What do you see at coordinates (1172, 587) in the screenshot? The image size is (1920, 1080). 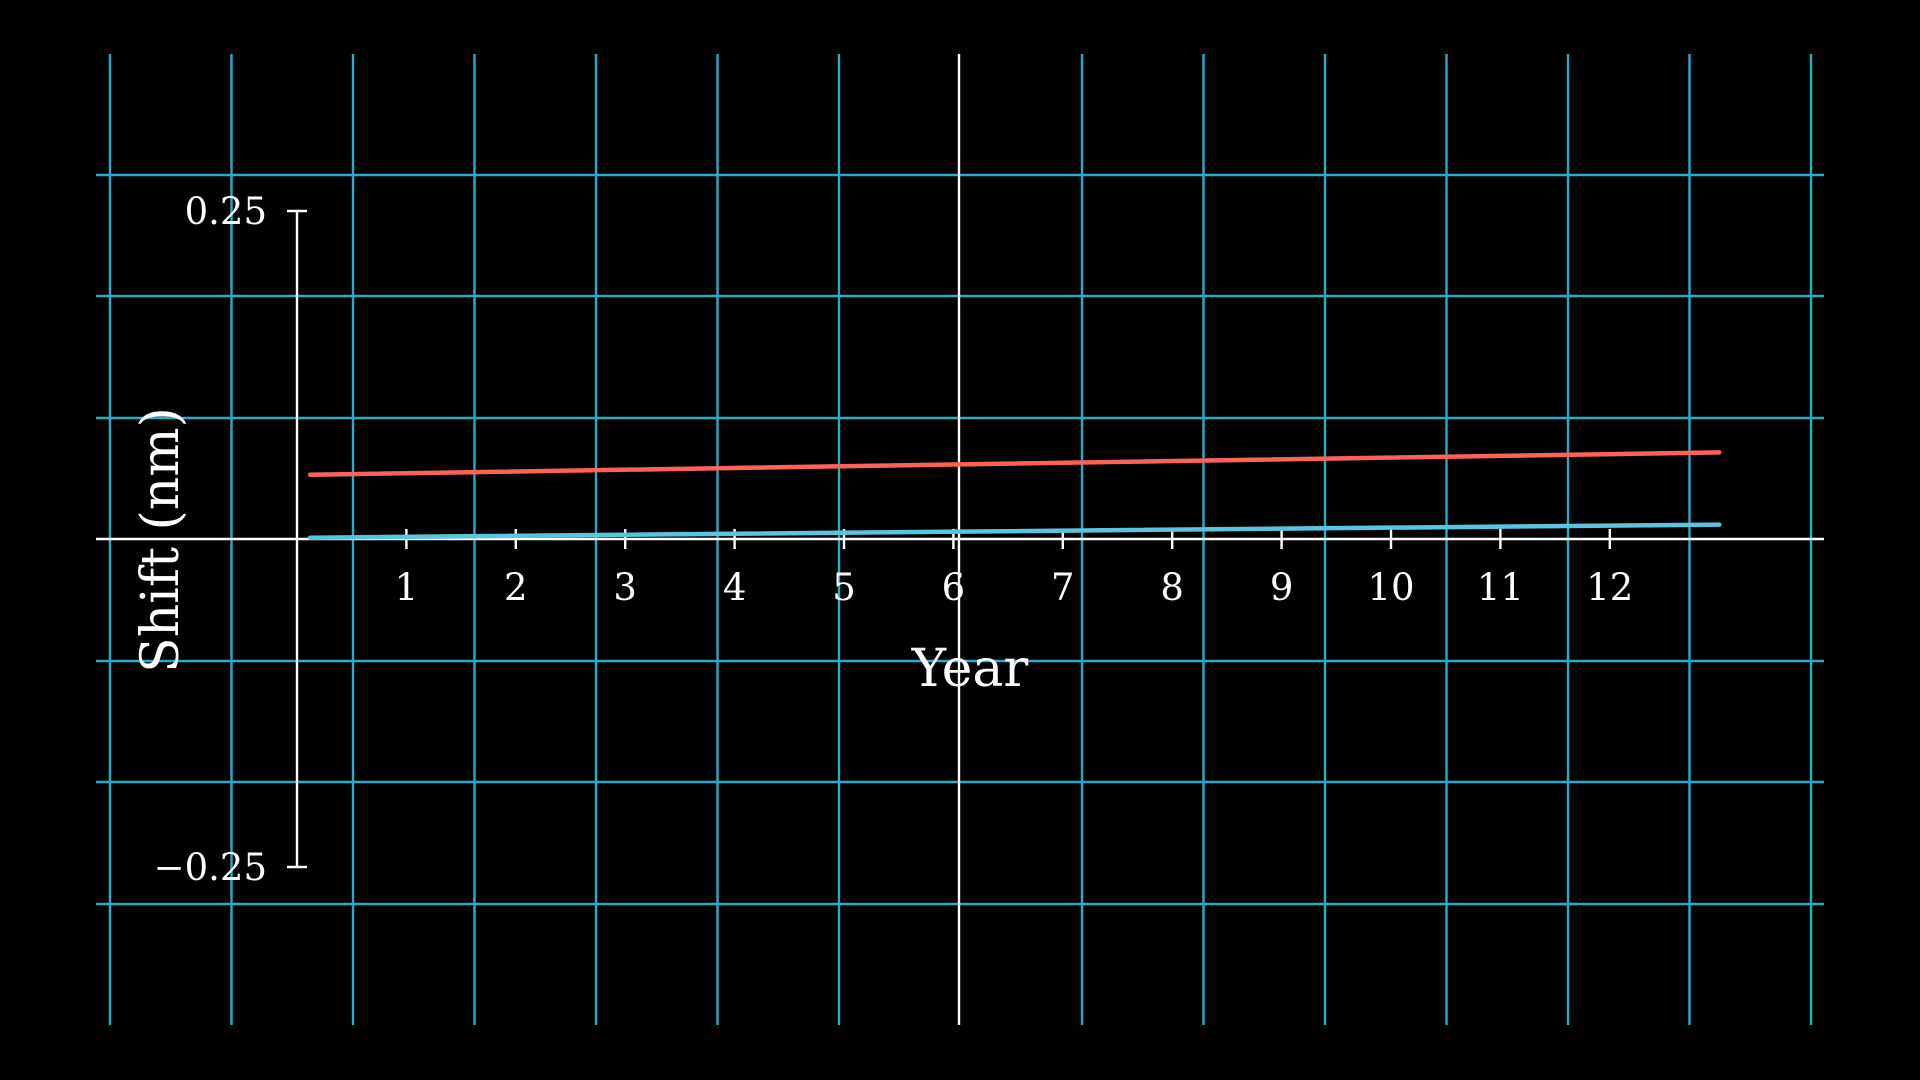 I see `x-tick-label: 8` at bounding box center [1172, 587].